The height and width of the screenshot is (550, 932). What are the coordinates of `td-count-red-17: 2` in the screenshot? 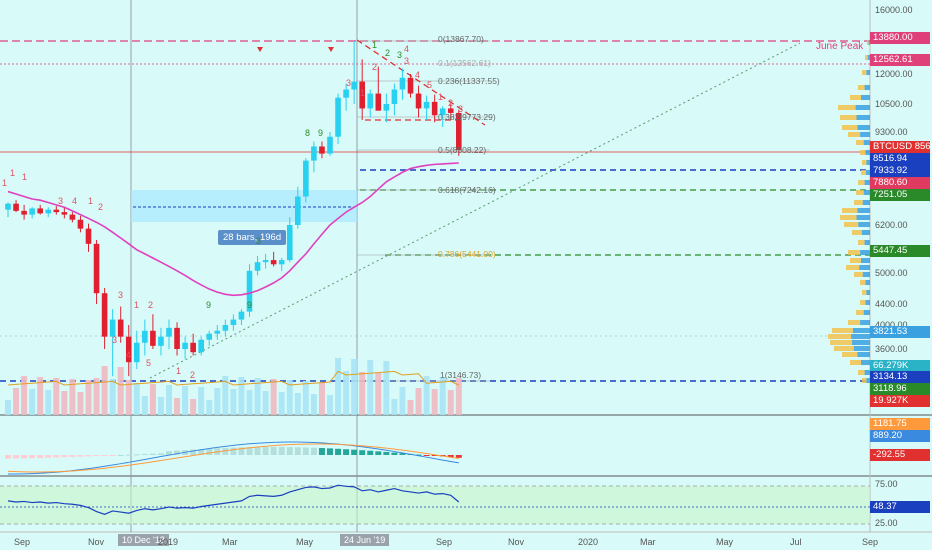 It's located at (375, 67).